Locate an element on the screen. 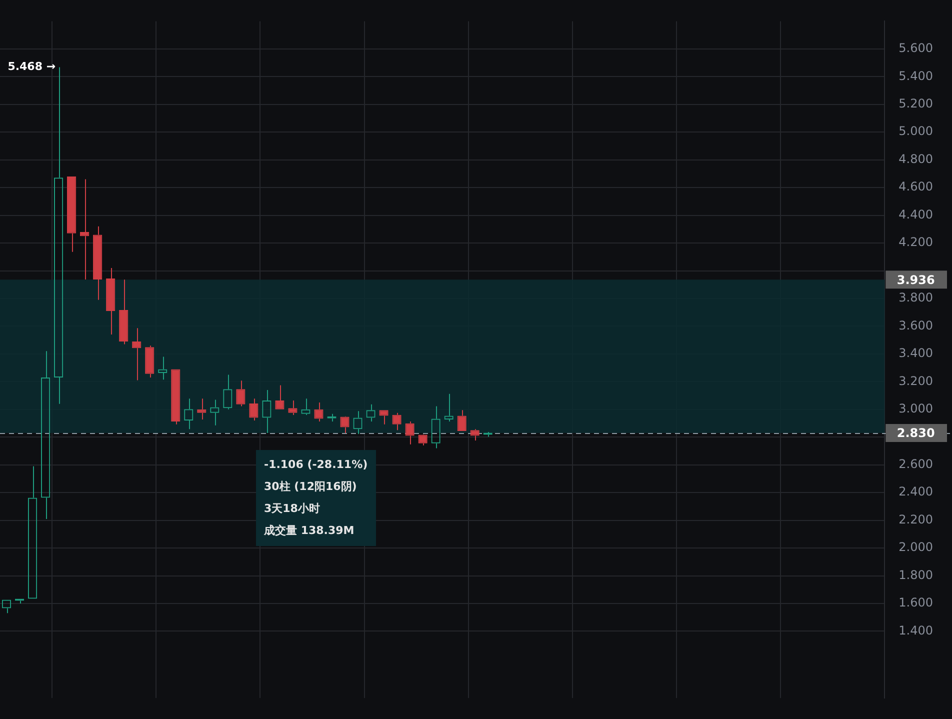 Image resolution: width=952 pixels, height=719 pixels. band-label: 3.936 is located at coordinates (915, 279).